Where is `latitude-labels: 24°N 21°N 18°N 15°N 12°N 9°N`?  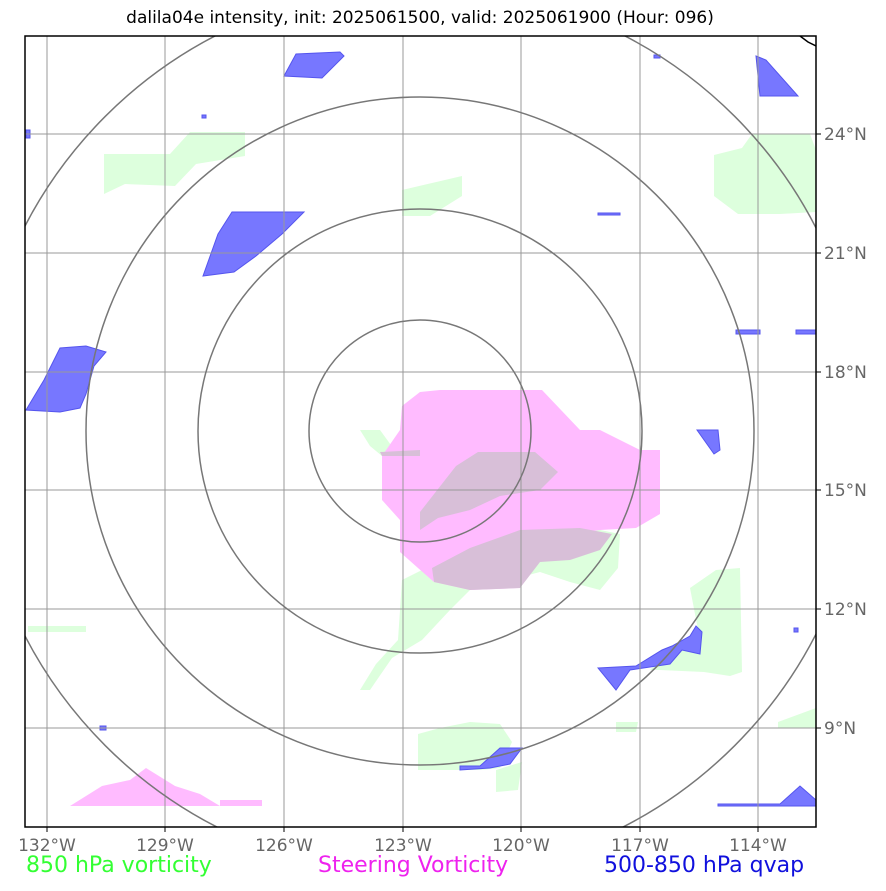
latitude-labels: 24°N 21°N 18°N 15°N 12°N 9°N is located at coordinates (845, 432).